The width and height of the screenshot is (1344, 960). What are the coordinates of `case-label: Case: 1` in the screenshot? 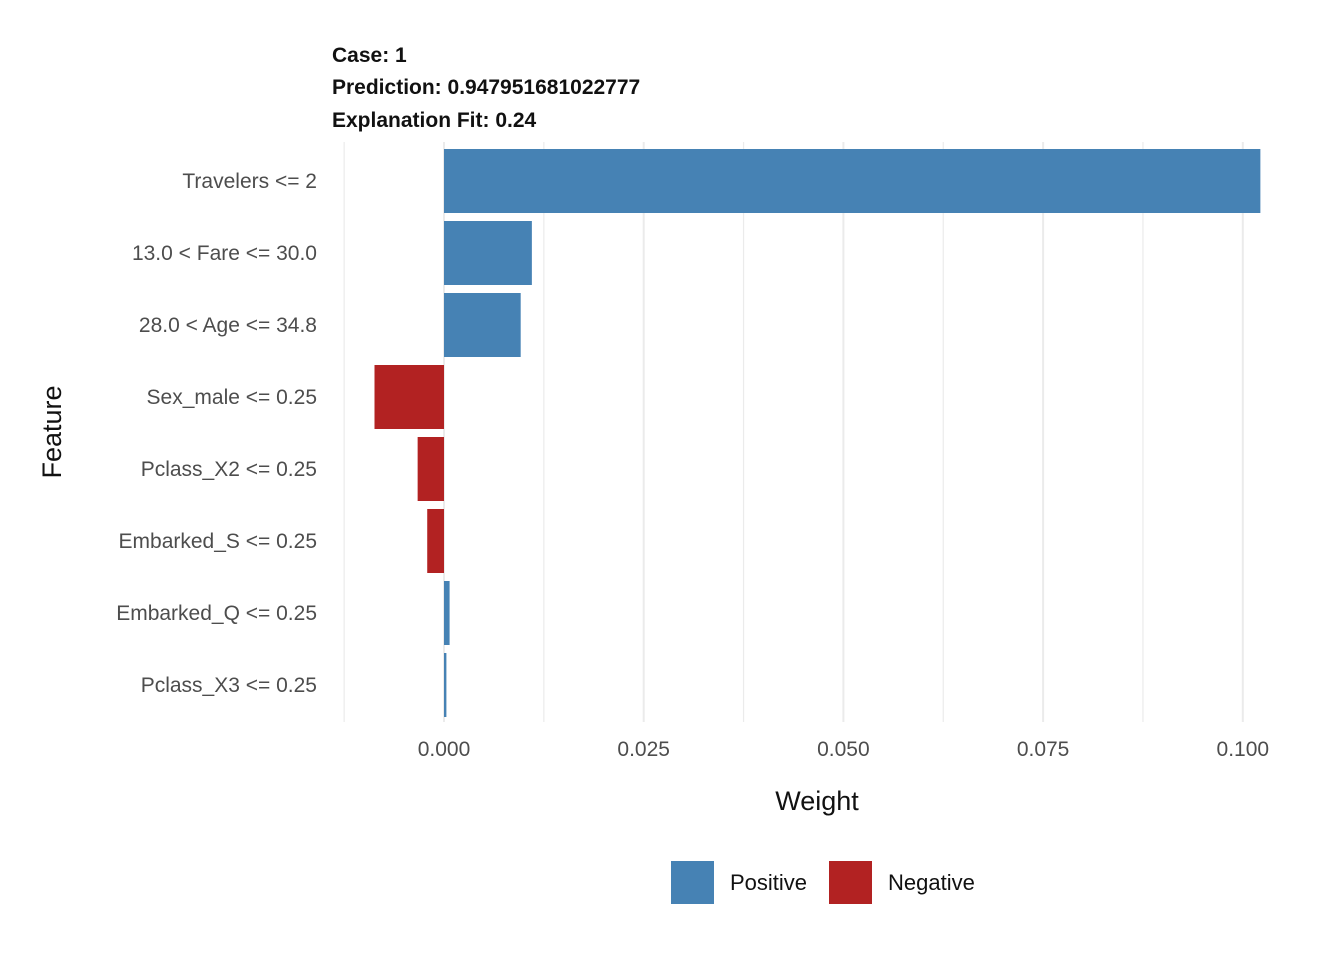 It's located at (369, 55).